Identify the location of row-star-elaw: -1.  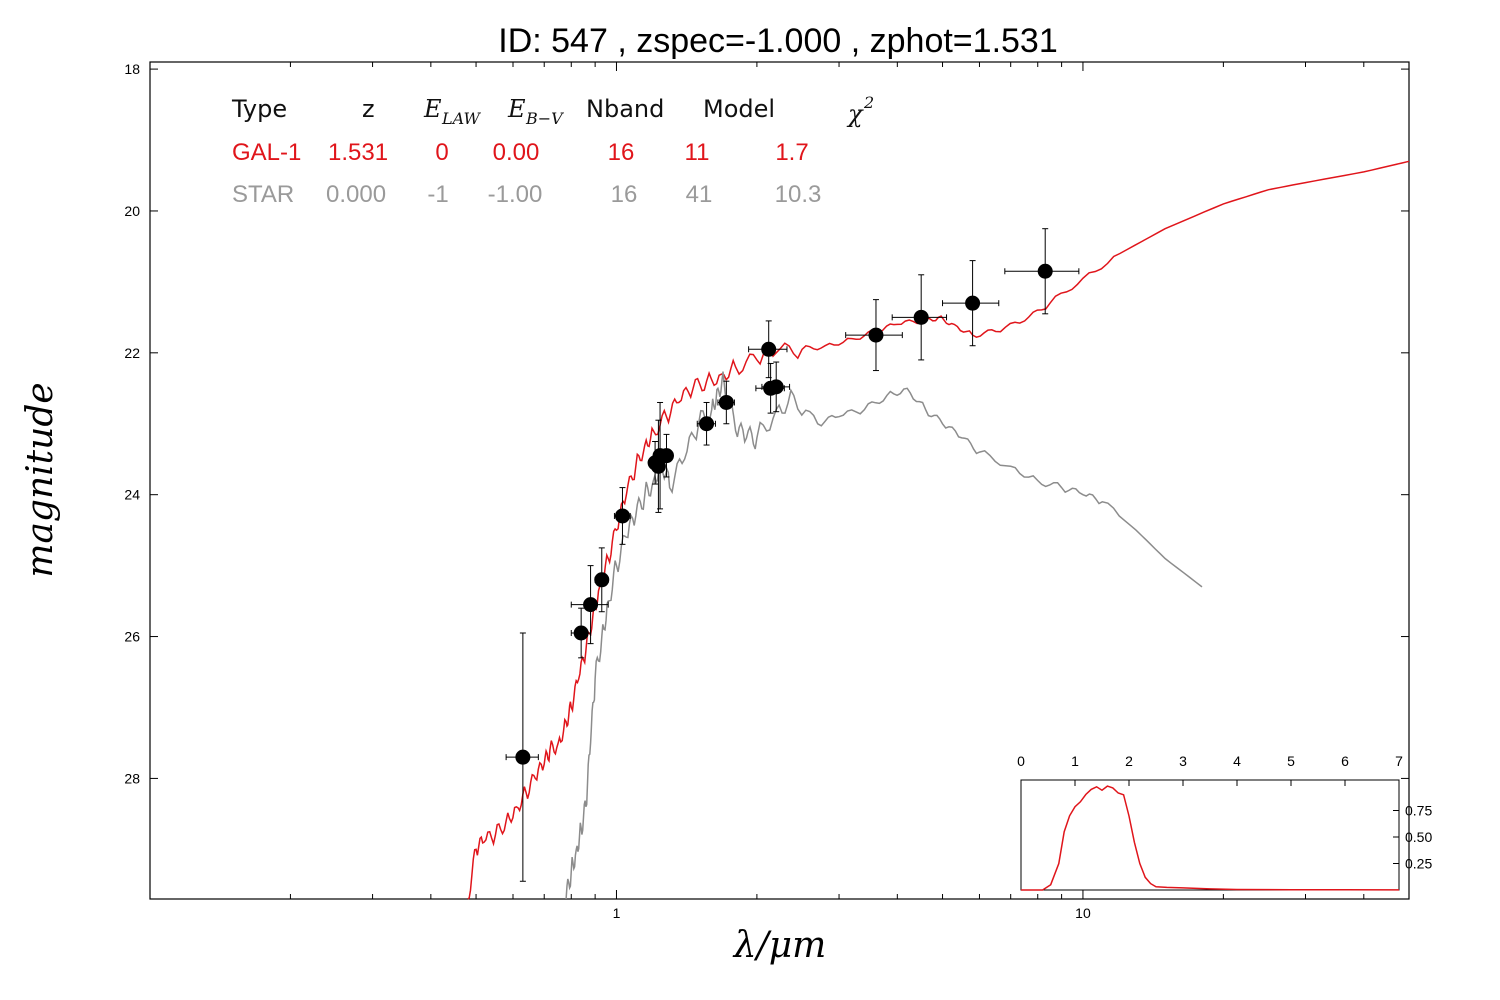
(437, 194).